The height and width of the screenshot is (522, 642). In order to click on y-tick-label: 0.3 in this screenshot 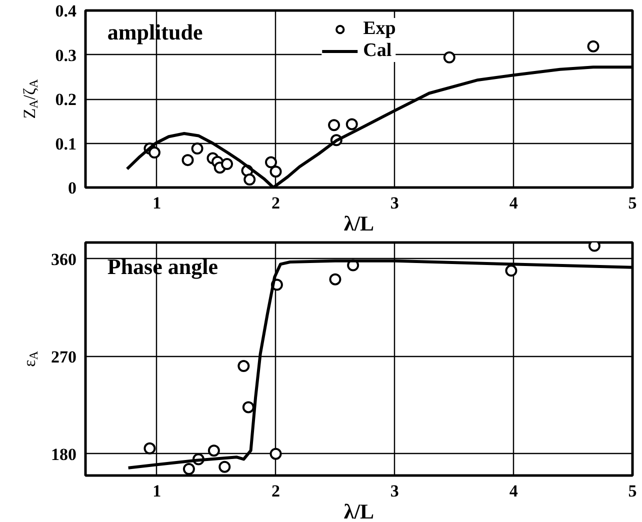, I will do `click(65, 55)`.